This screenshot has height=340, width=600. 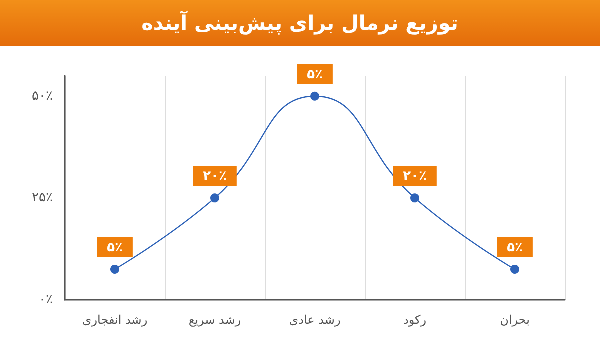 What do you see at coordinates (115, 320) in the screenshot?
I see `x-tick-label: رشد انفجاری` at bounding box center [115, 320].